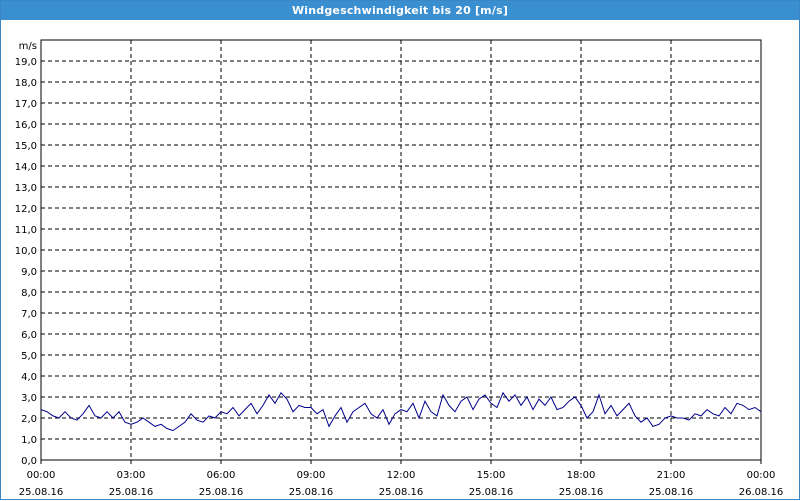 The width and height of the screenshot is (800, 501). I want to click on y-tick-label: 11,0, so click(26, 230).